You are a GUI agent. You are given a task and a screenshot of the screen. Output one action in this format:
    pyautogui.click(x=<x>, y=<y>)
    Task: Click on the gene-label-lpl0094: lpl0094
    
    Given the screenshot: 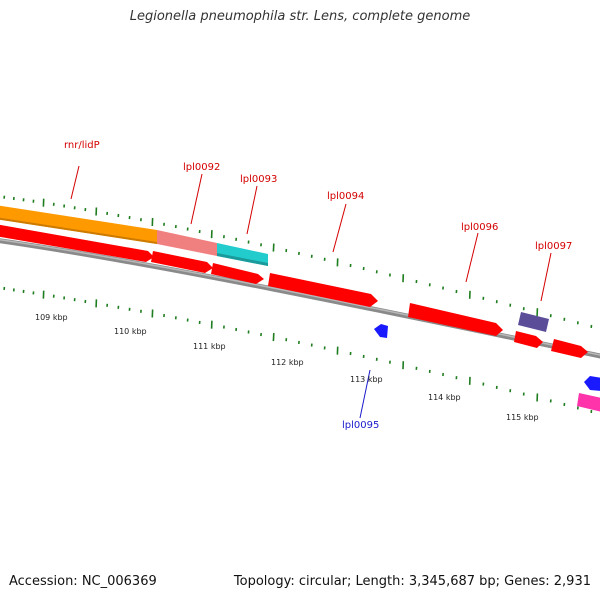 What is the action you would take?
    pyautogui.click(x=345, y=196)
    